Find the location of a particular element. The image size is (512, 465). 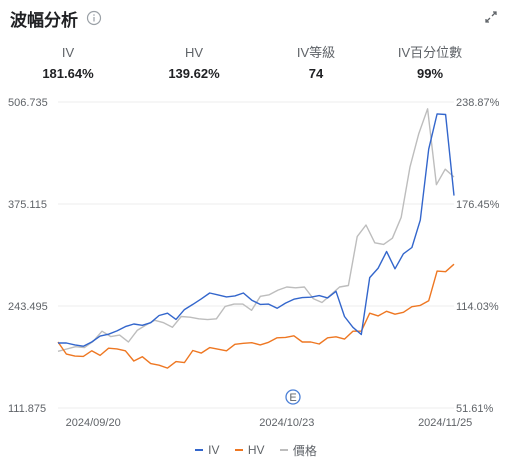

stat-label: IV百分位數 is located at coordinates (430, 52).